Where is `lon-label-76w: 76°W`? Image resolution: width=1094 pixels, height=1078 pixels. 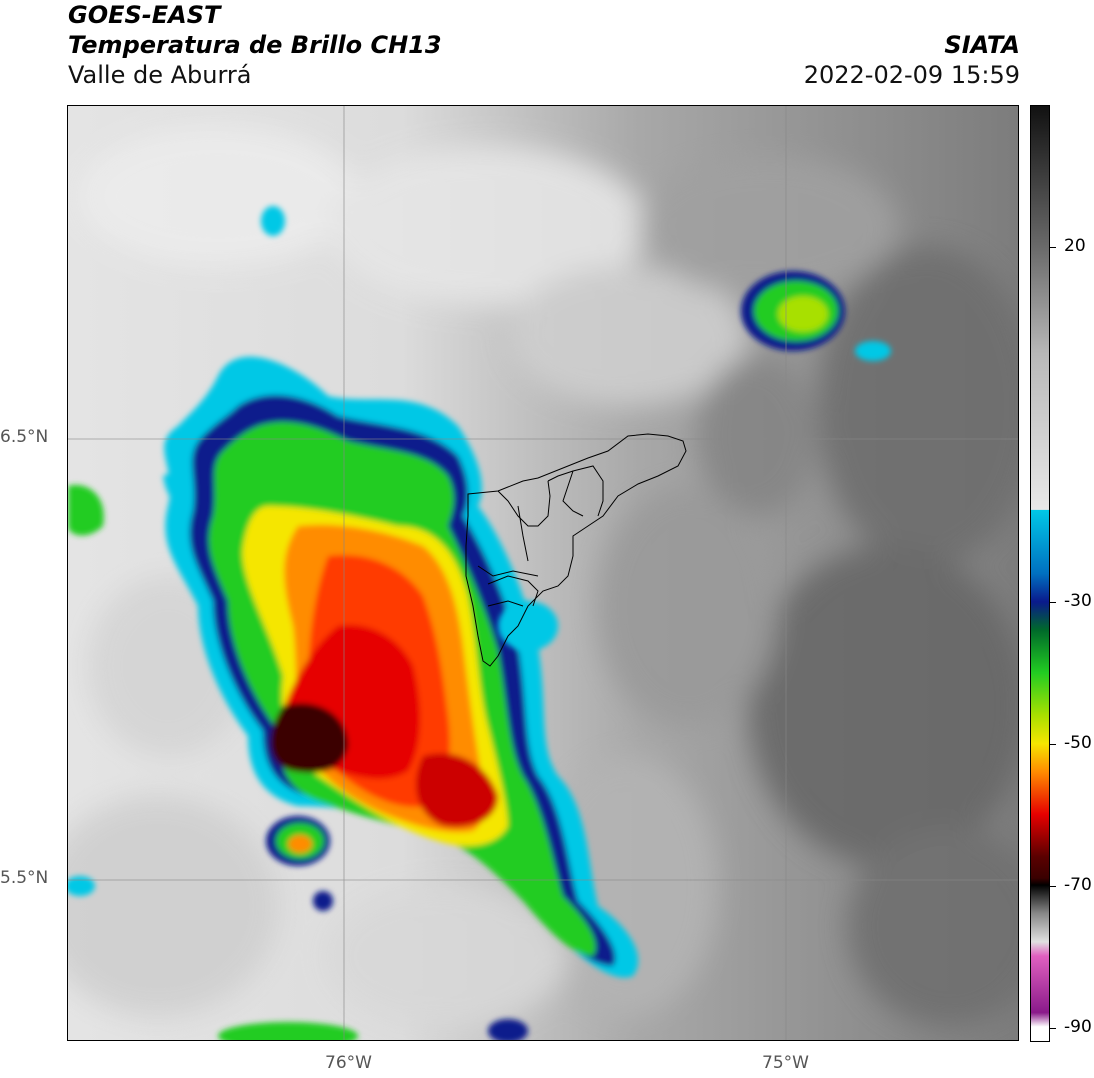
lon-label-76w: 76°W is located at coordinates (348, 1063).